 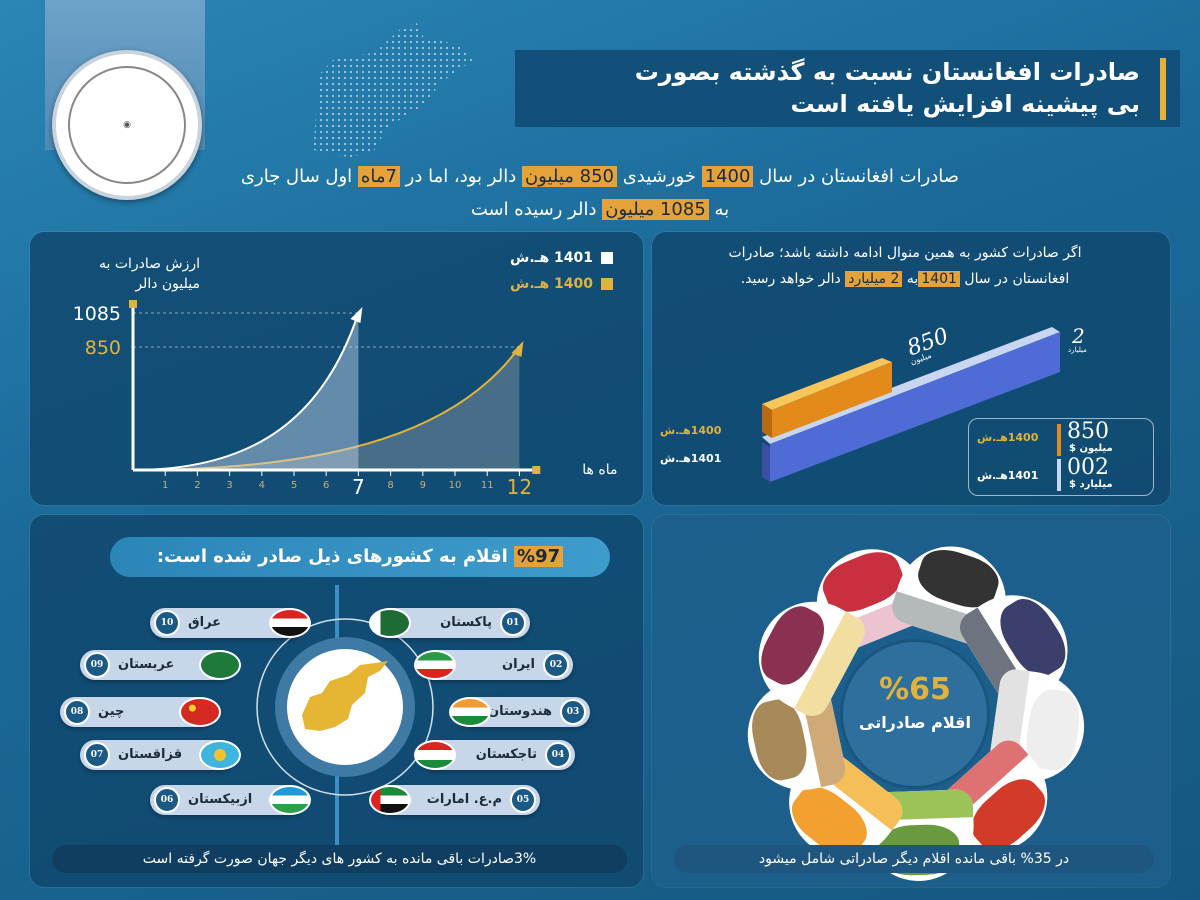 I want to click on connector-ring, so click(x=345, y=707).